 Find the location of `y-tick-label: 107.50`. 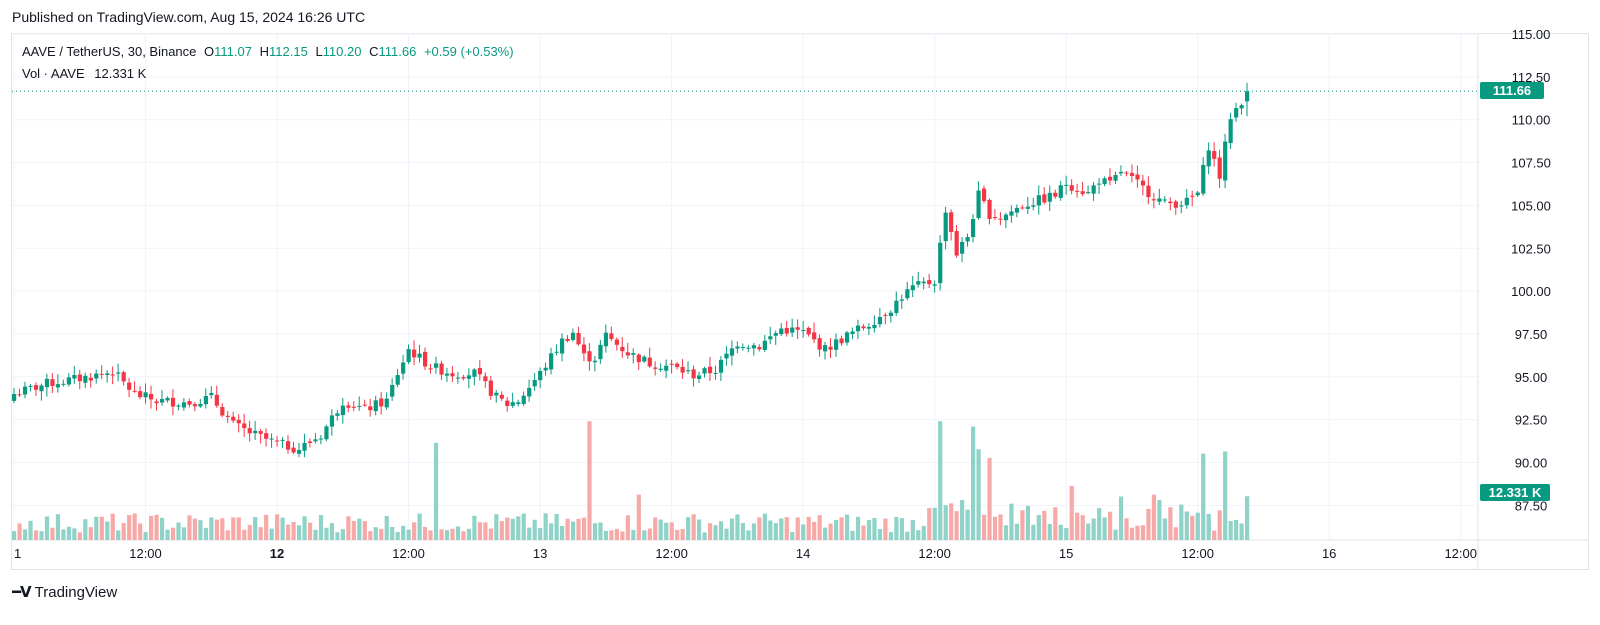

y-tick-label: 107.50 is located at coordinates (1531, 163).